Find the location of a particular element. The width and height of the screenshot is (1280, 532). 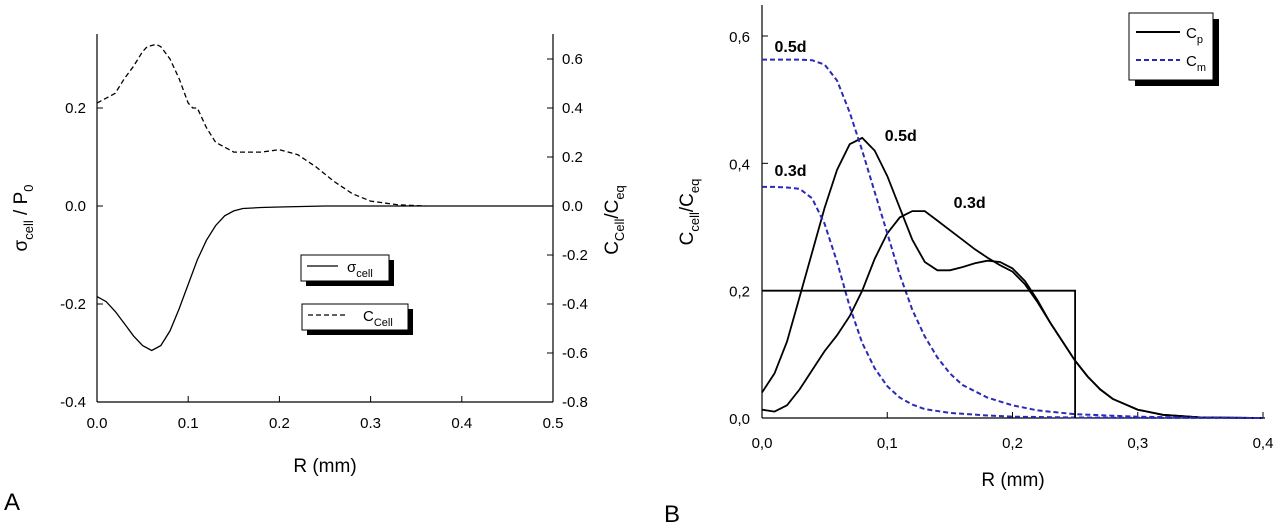

panel-b-letter: B is located at coordinates (672, 514).